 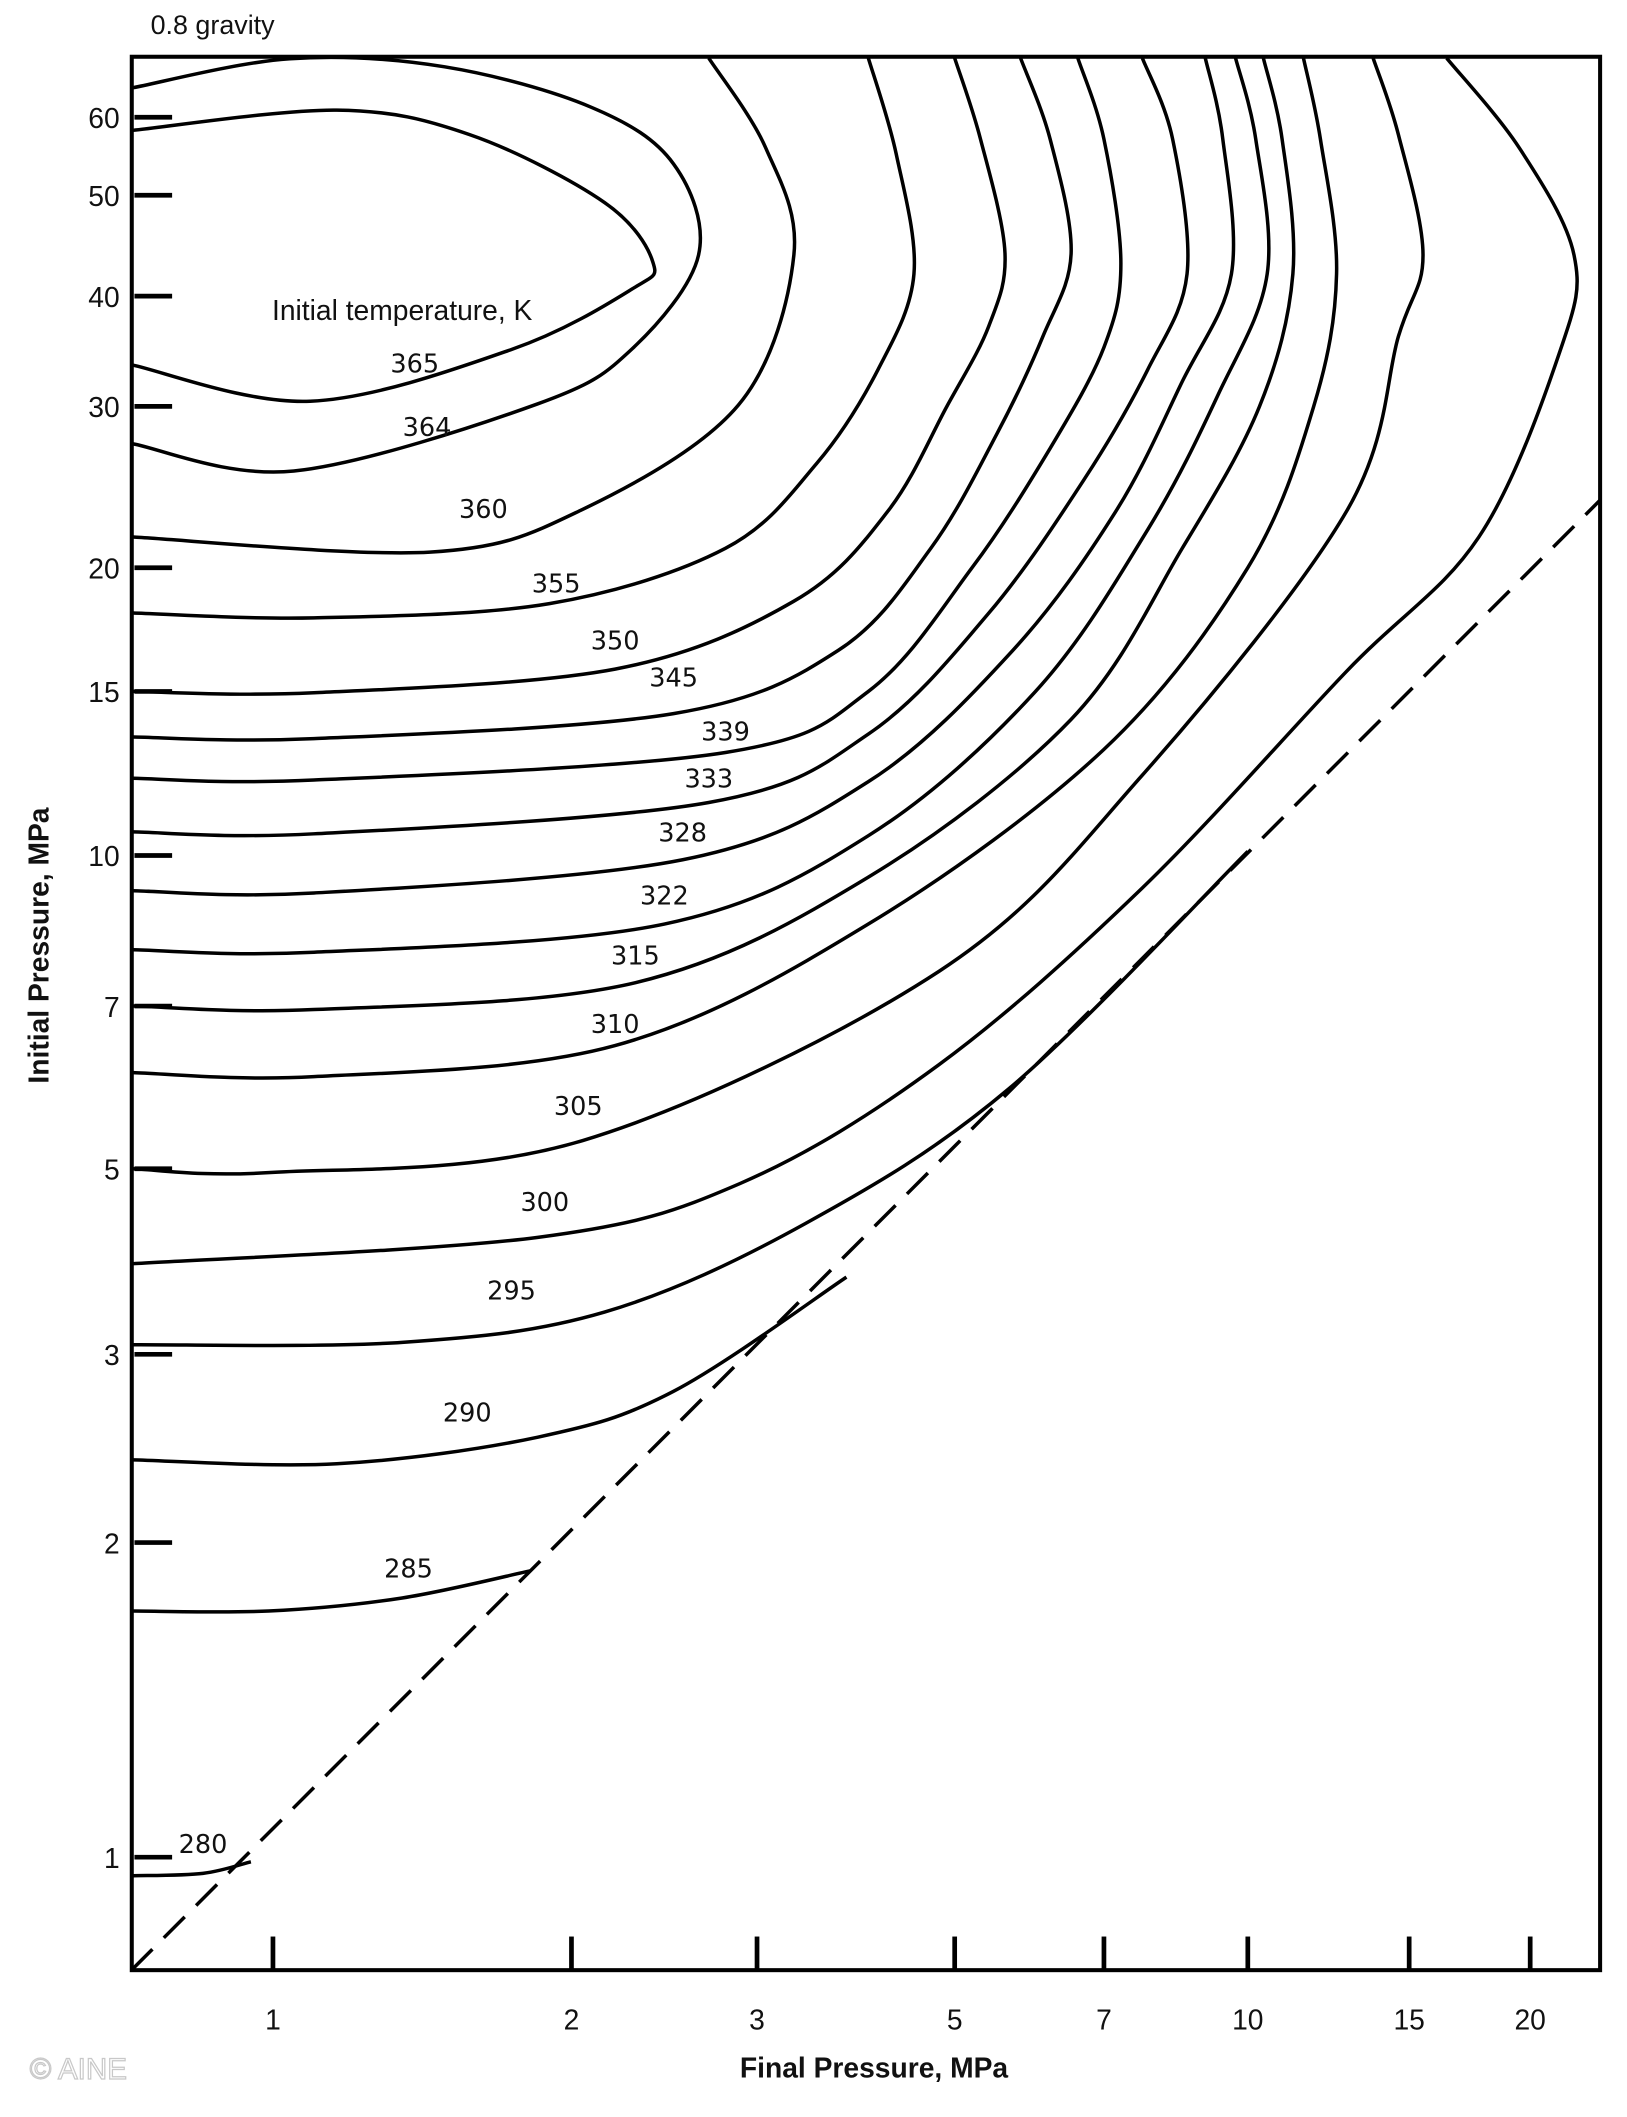 I want to click on contour-label-300: 300, so click(x=544, y=1203).